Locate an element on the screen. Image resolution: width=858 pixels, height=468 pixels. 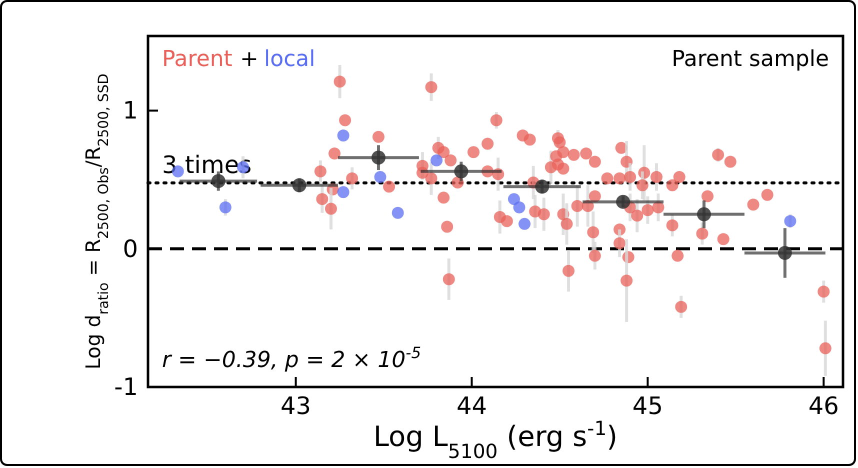
y-tick-label: 0 is located at coordinates (130, 248).